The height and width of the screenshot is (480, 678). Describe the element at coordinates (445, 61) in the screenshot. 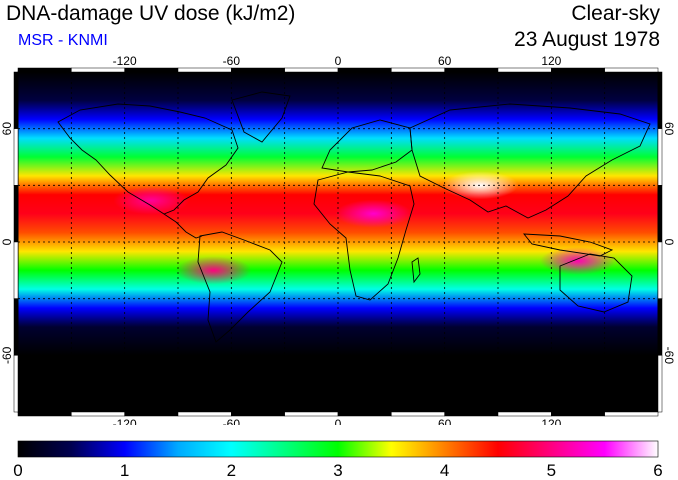

I see `lon-label-top: 60` at that location.